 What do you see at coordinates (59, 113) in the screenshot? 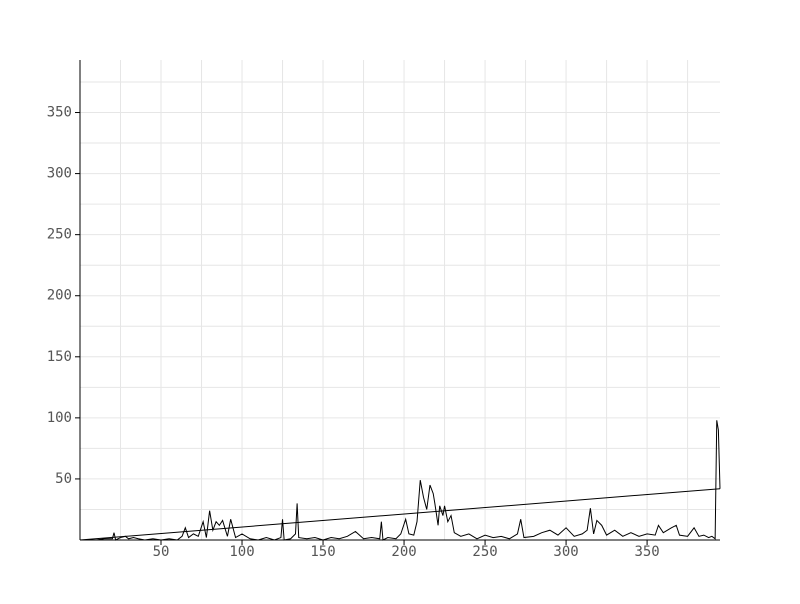
I see `y-tick-label: 350` at bounding box center [59, 113].